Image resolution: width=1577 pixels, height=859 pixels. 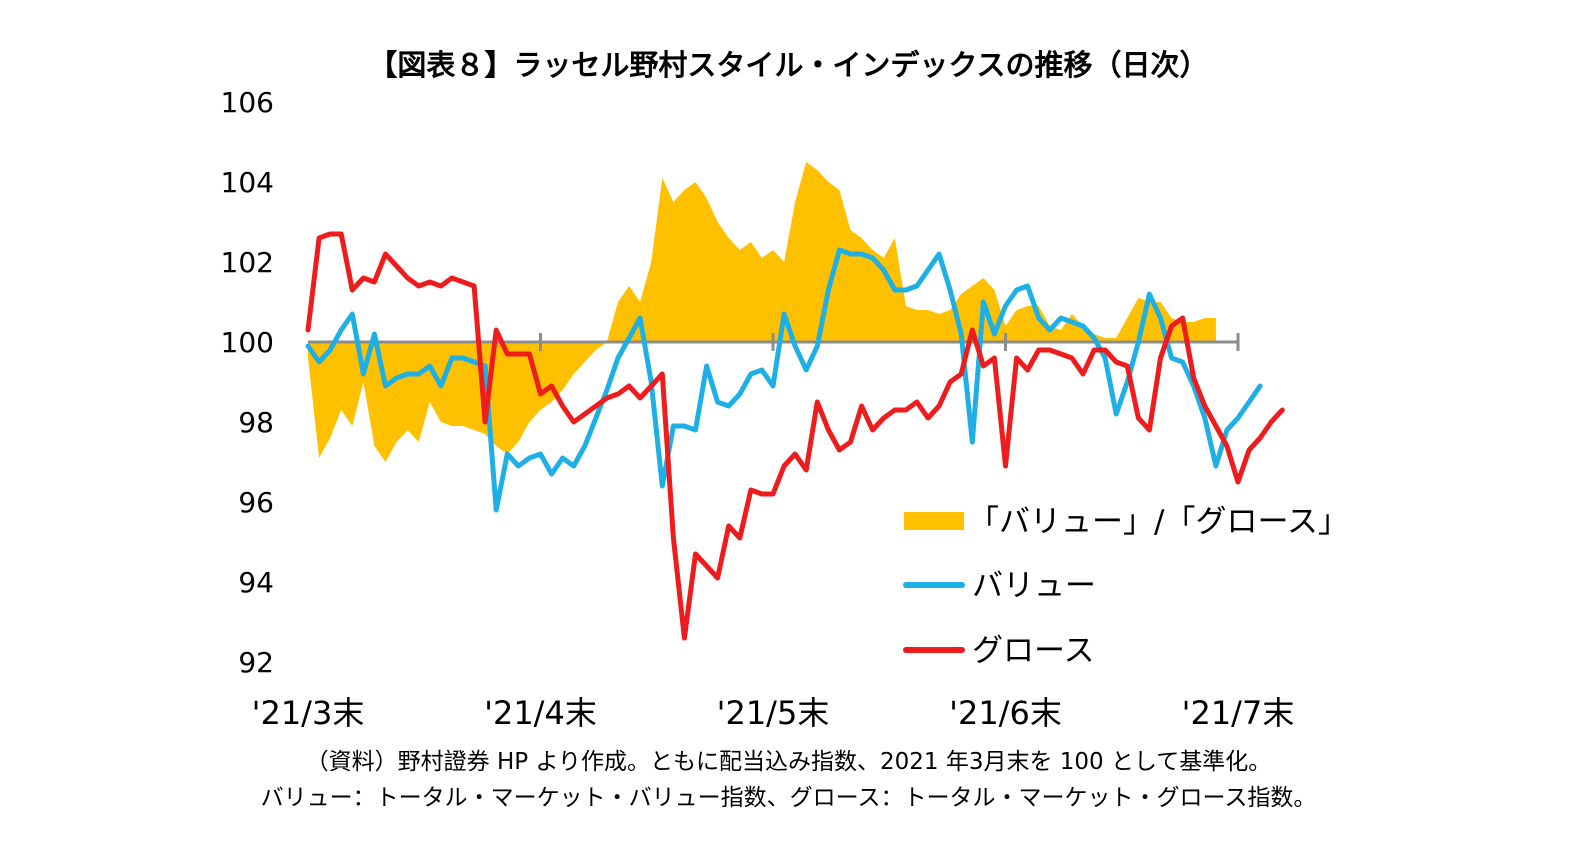 What do you see at coordinates (774, 342) in the screenshot?
I see `baseline-layer` at bounding box center [774, 342].